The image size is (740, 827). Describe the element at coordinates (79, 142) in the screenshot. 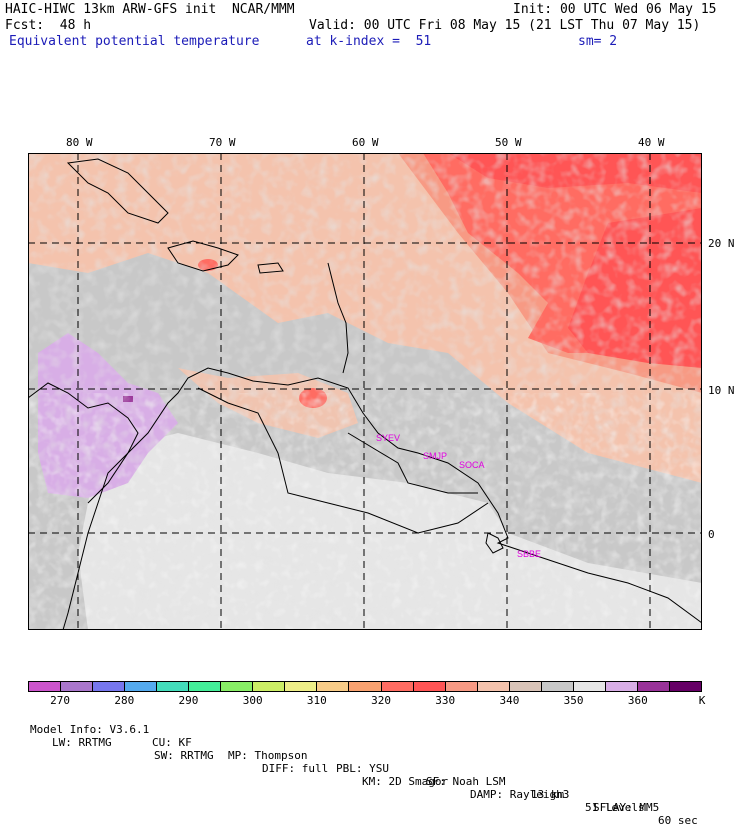

I see `lon-label-80w: 80 W` at that location.